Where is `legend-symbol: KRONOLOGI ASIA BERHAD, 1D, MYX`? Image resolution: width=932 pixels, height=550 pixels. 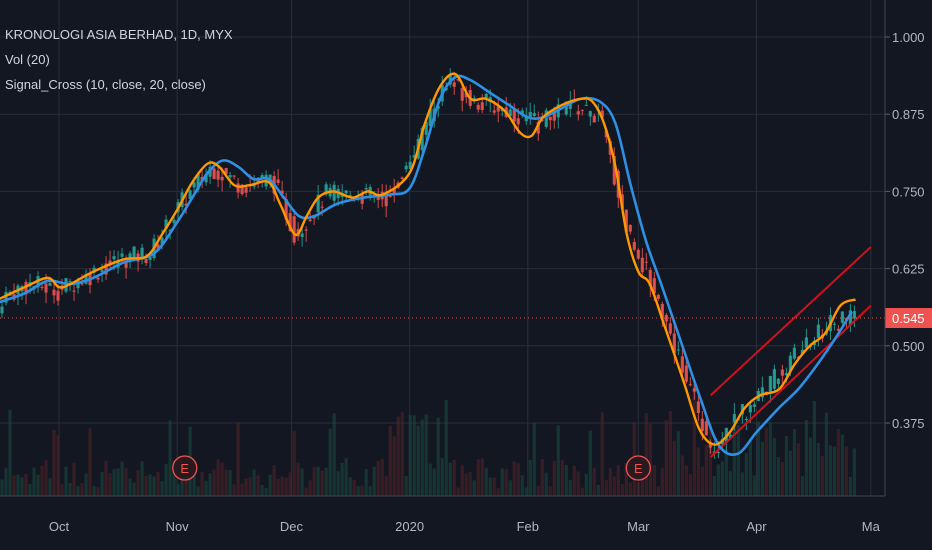 legend-symbol: KRONOLOGI ASIA BERHAD, 1D, MYX is located at coordinates (119, 34).